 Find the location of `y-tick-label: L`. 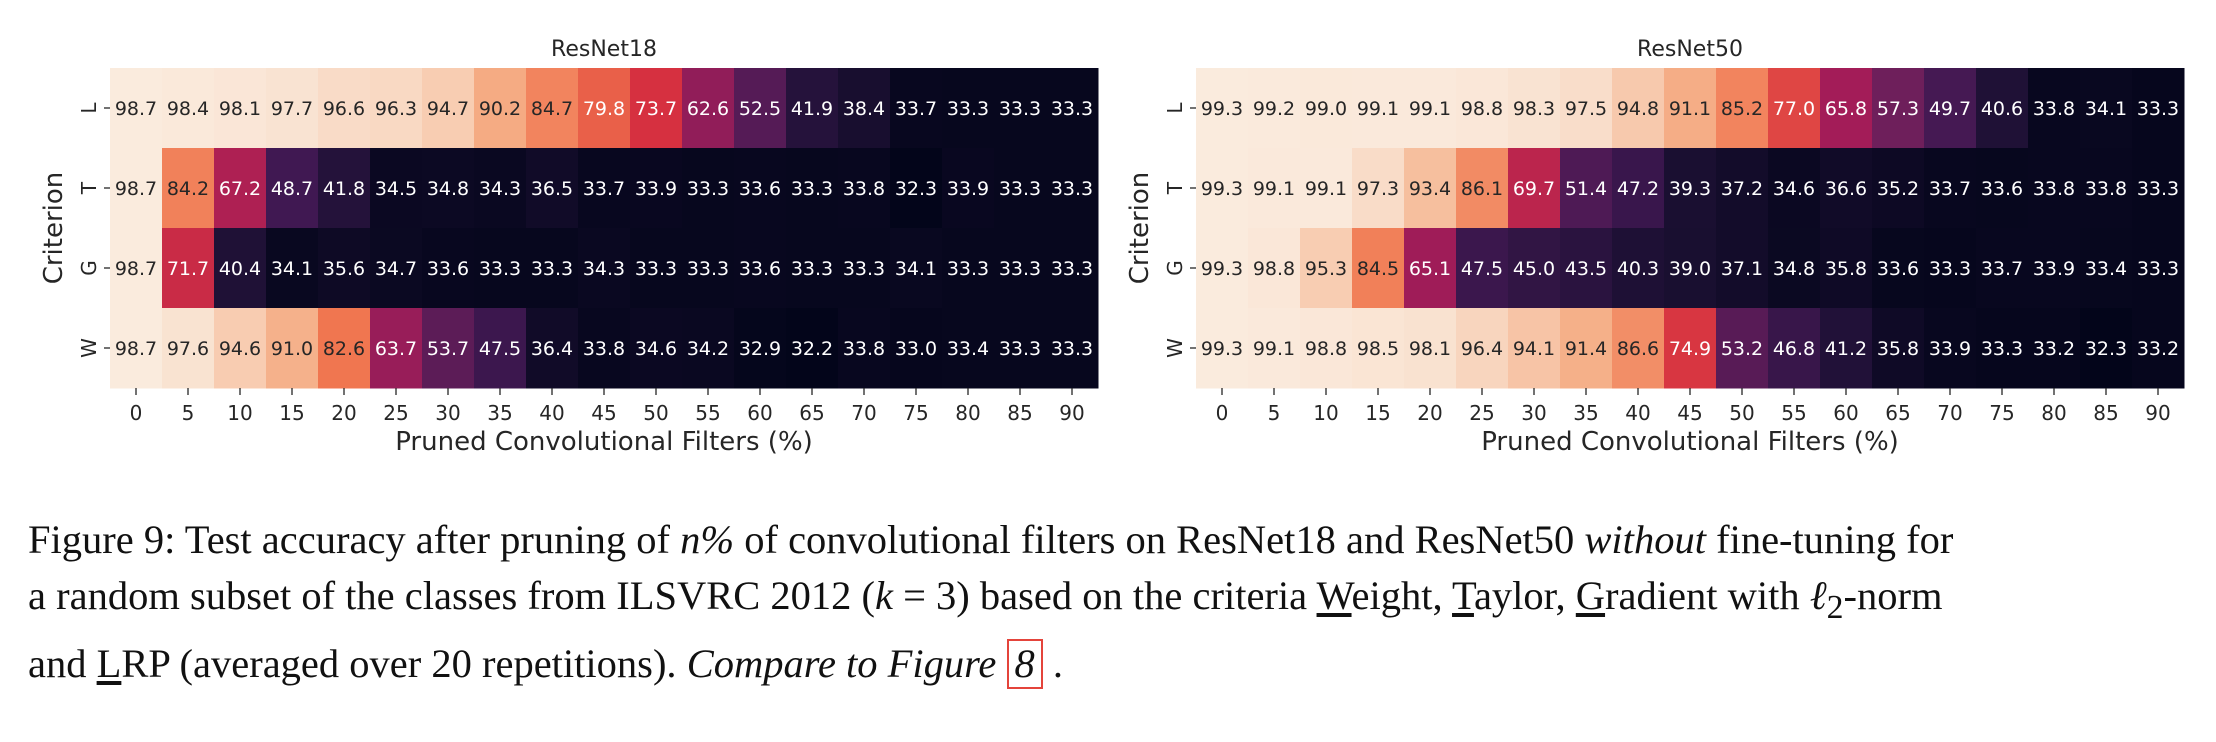

y-tick-label: L is located at coordinates (1175, 108).